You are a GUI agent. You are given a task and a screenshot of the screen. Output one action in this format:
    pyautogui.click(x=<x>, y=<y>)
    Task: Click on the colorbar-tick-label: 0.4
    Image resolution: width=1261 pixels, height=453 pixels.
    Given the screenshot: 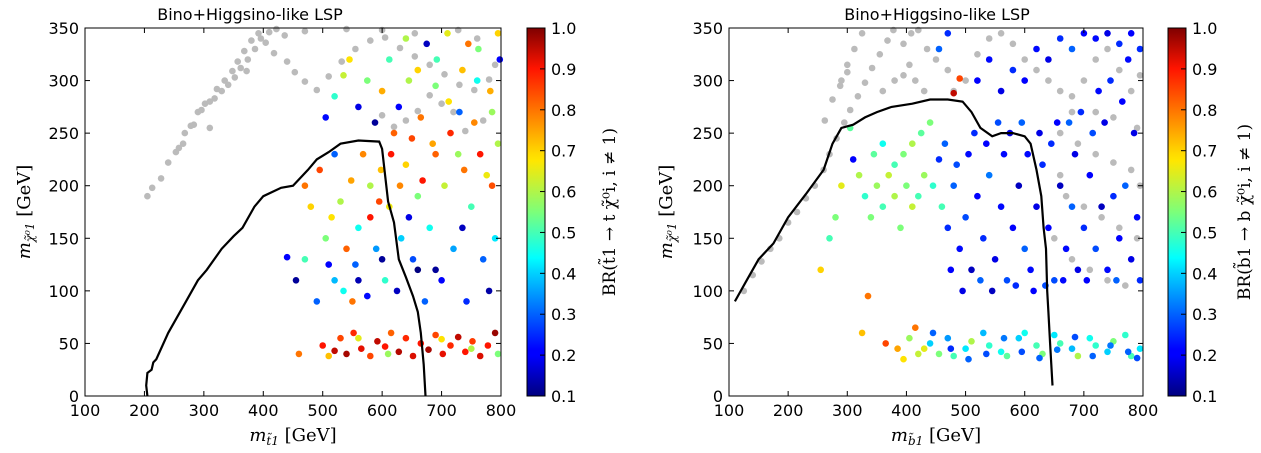 What is the action you would take?
    pyautogui.click(x=563, y=273)
    